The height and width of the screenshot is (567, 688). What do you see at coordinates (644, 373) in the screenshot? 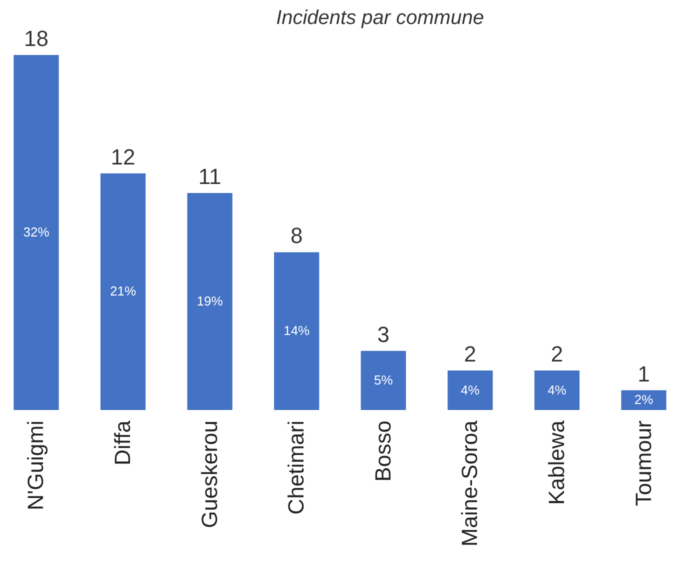
I see `data-label: 1` at bounding box center [644, 373].